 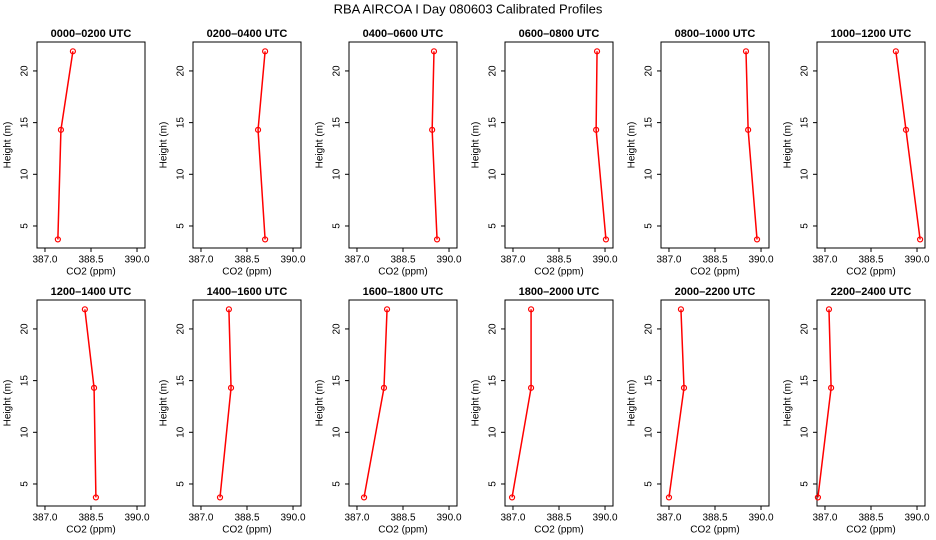 What do you see at coordinates (91, 34) in the screenshot?
I see `panel-title: 0000–0200 UTC` at bounding box center [91, 34].